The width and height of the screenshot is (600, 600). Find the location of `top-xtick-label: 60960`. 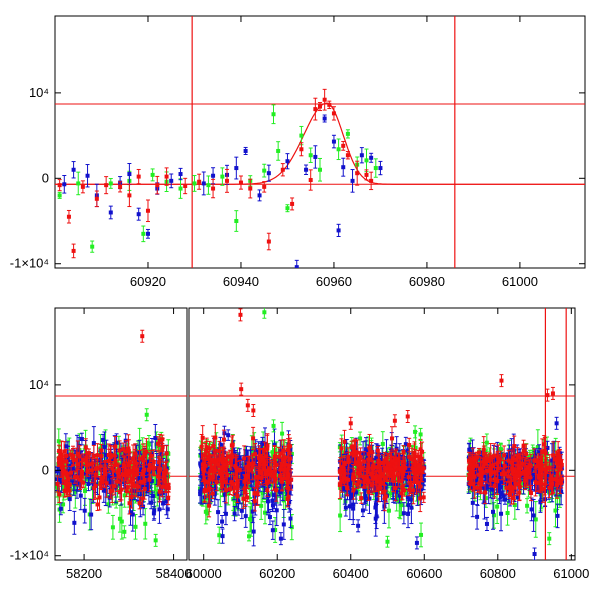

top-xtick-label: 60960 is located at coordinates (334, 281).